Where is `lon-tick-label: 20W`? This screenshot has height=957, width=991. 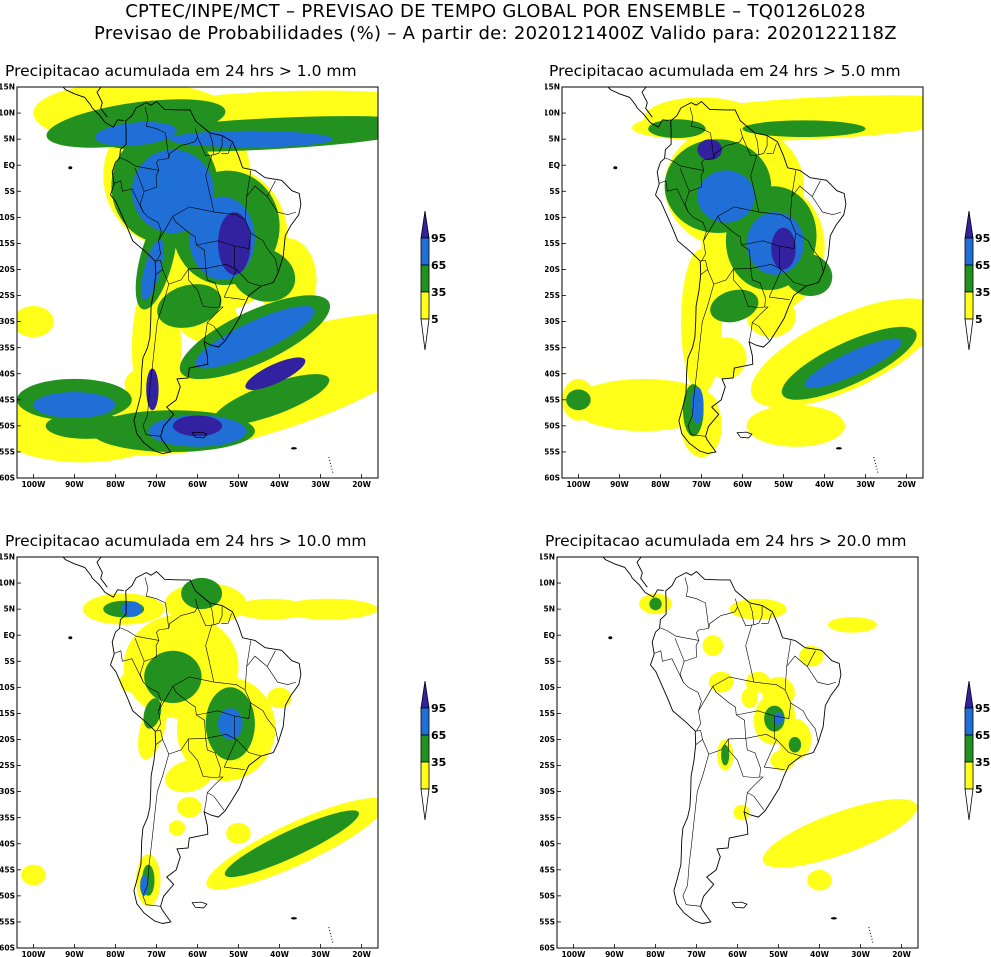 lon-tick-label: 20W is located at coordinates (906, 484).